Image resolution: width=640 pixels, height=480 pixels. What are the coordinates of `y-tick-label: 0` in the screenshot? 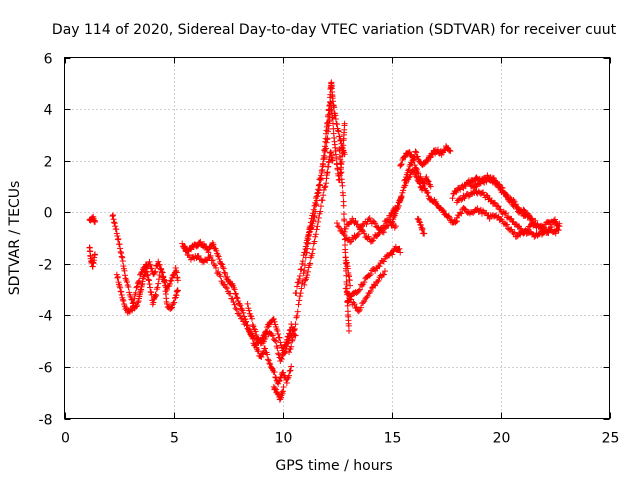 It's located at (48, 214).